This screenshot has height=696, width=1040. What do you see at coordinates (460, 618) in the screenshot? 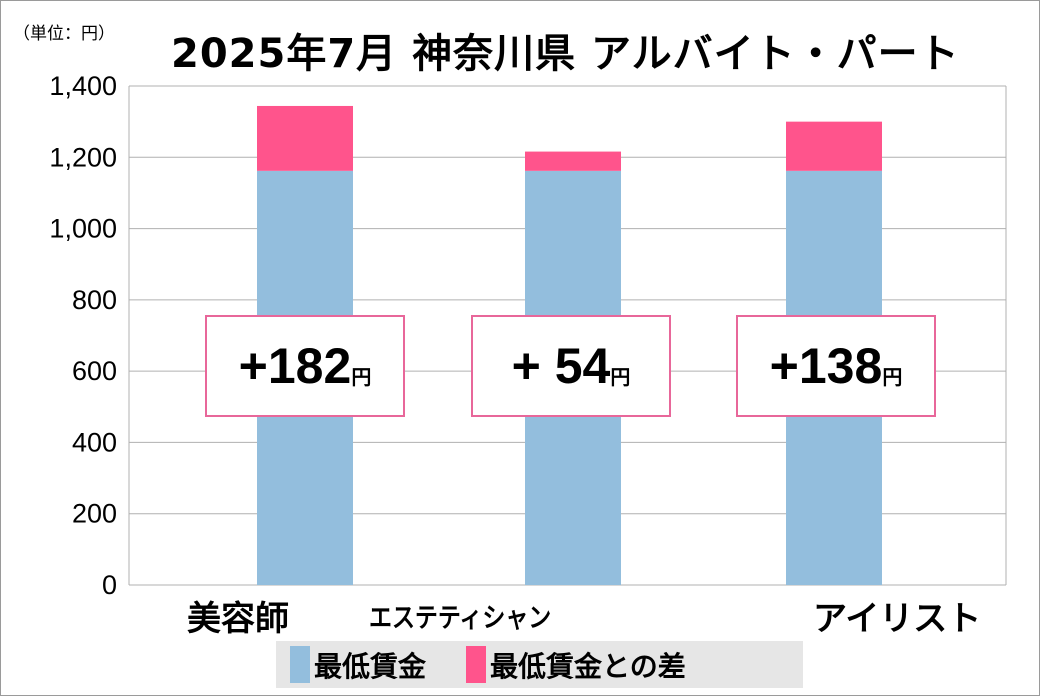
I see `x-label-1: エステティシャン` at bounding box center [460, 618].